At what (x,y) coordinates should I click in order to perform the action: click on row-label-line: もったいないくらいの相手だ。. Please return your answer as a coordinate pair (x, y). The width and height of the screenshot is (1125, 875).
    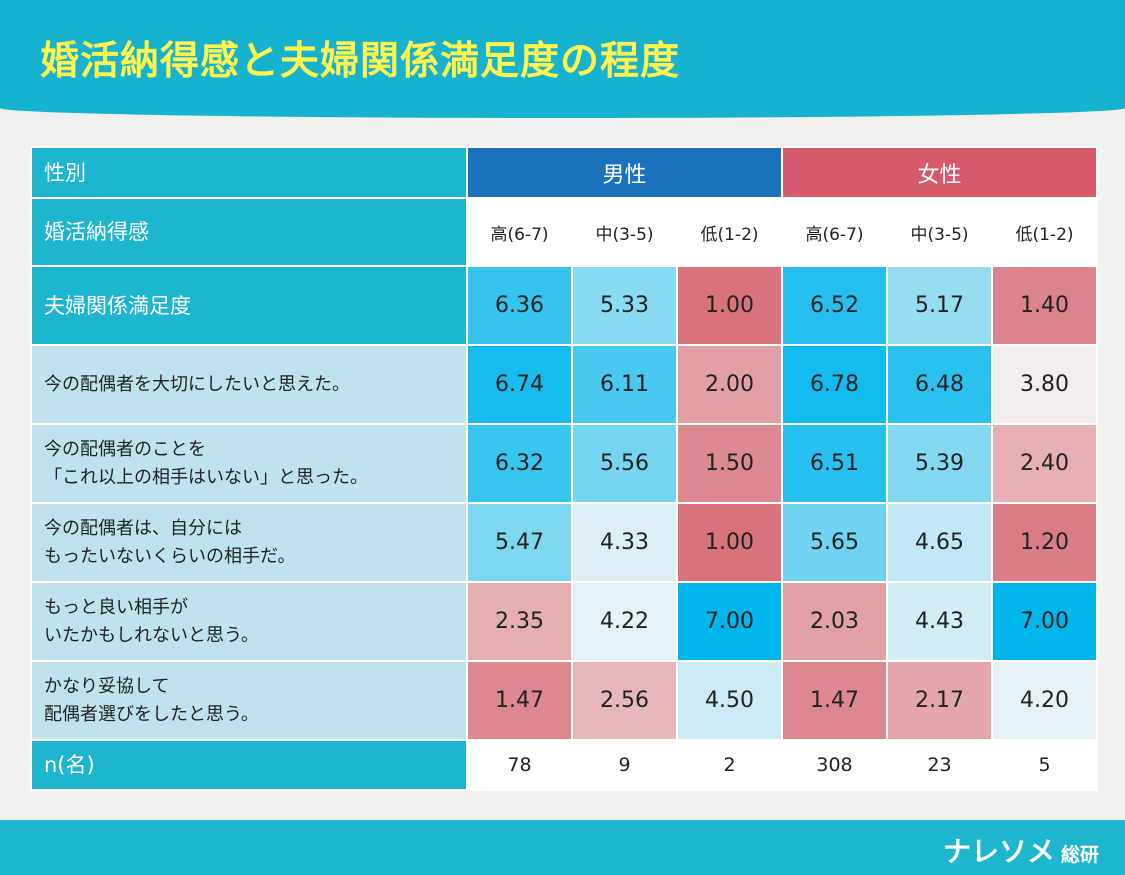
    Looking at the image, I should click on (170, 556).